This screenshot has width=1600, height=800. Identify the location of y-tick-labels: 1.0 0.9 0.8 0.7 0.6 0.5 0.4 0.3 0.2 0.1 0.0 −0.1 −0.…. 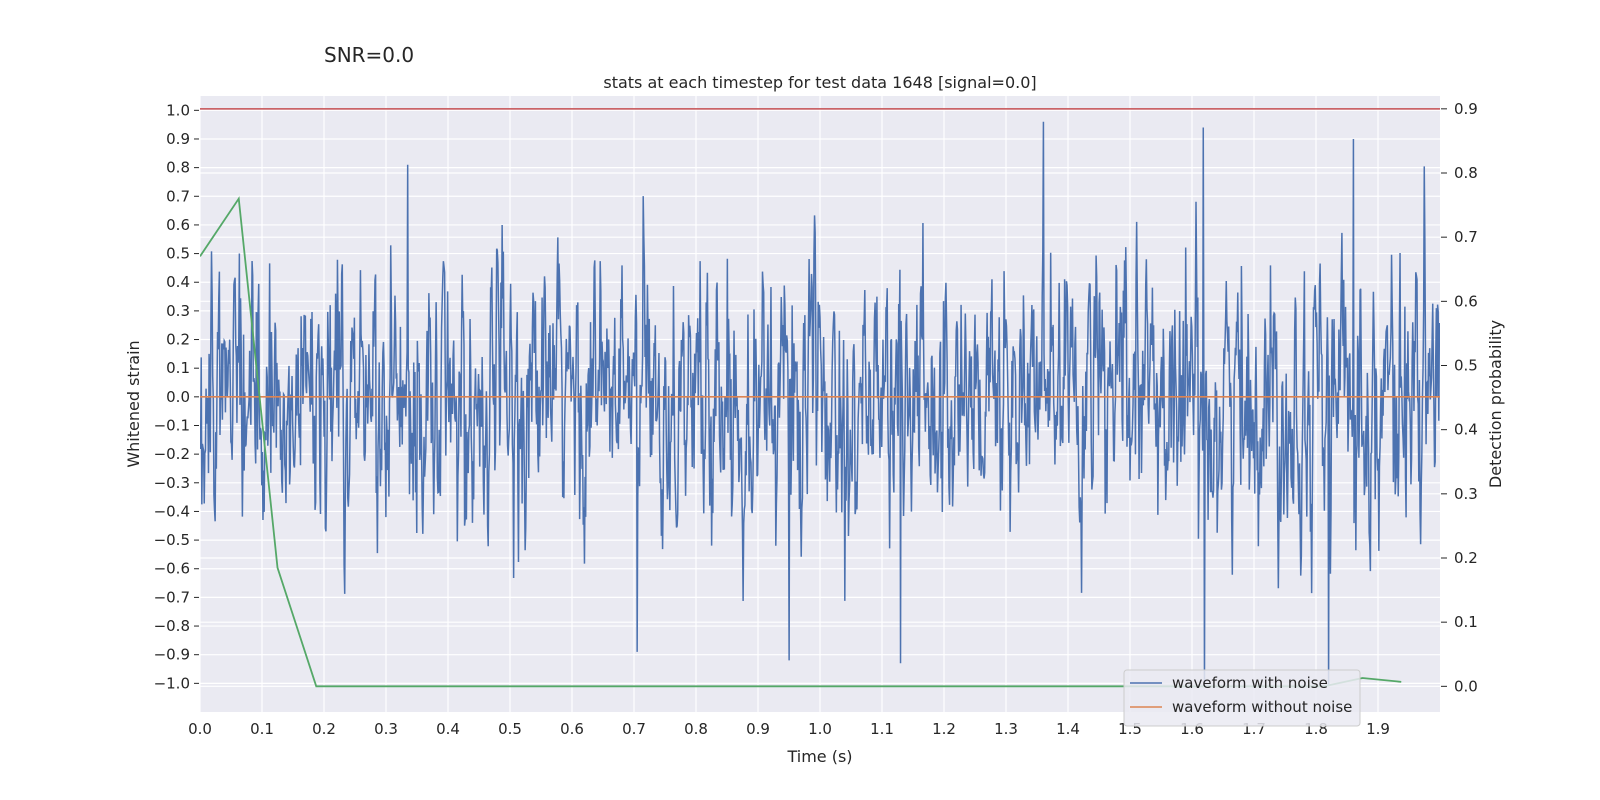
(176, 396).